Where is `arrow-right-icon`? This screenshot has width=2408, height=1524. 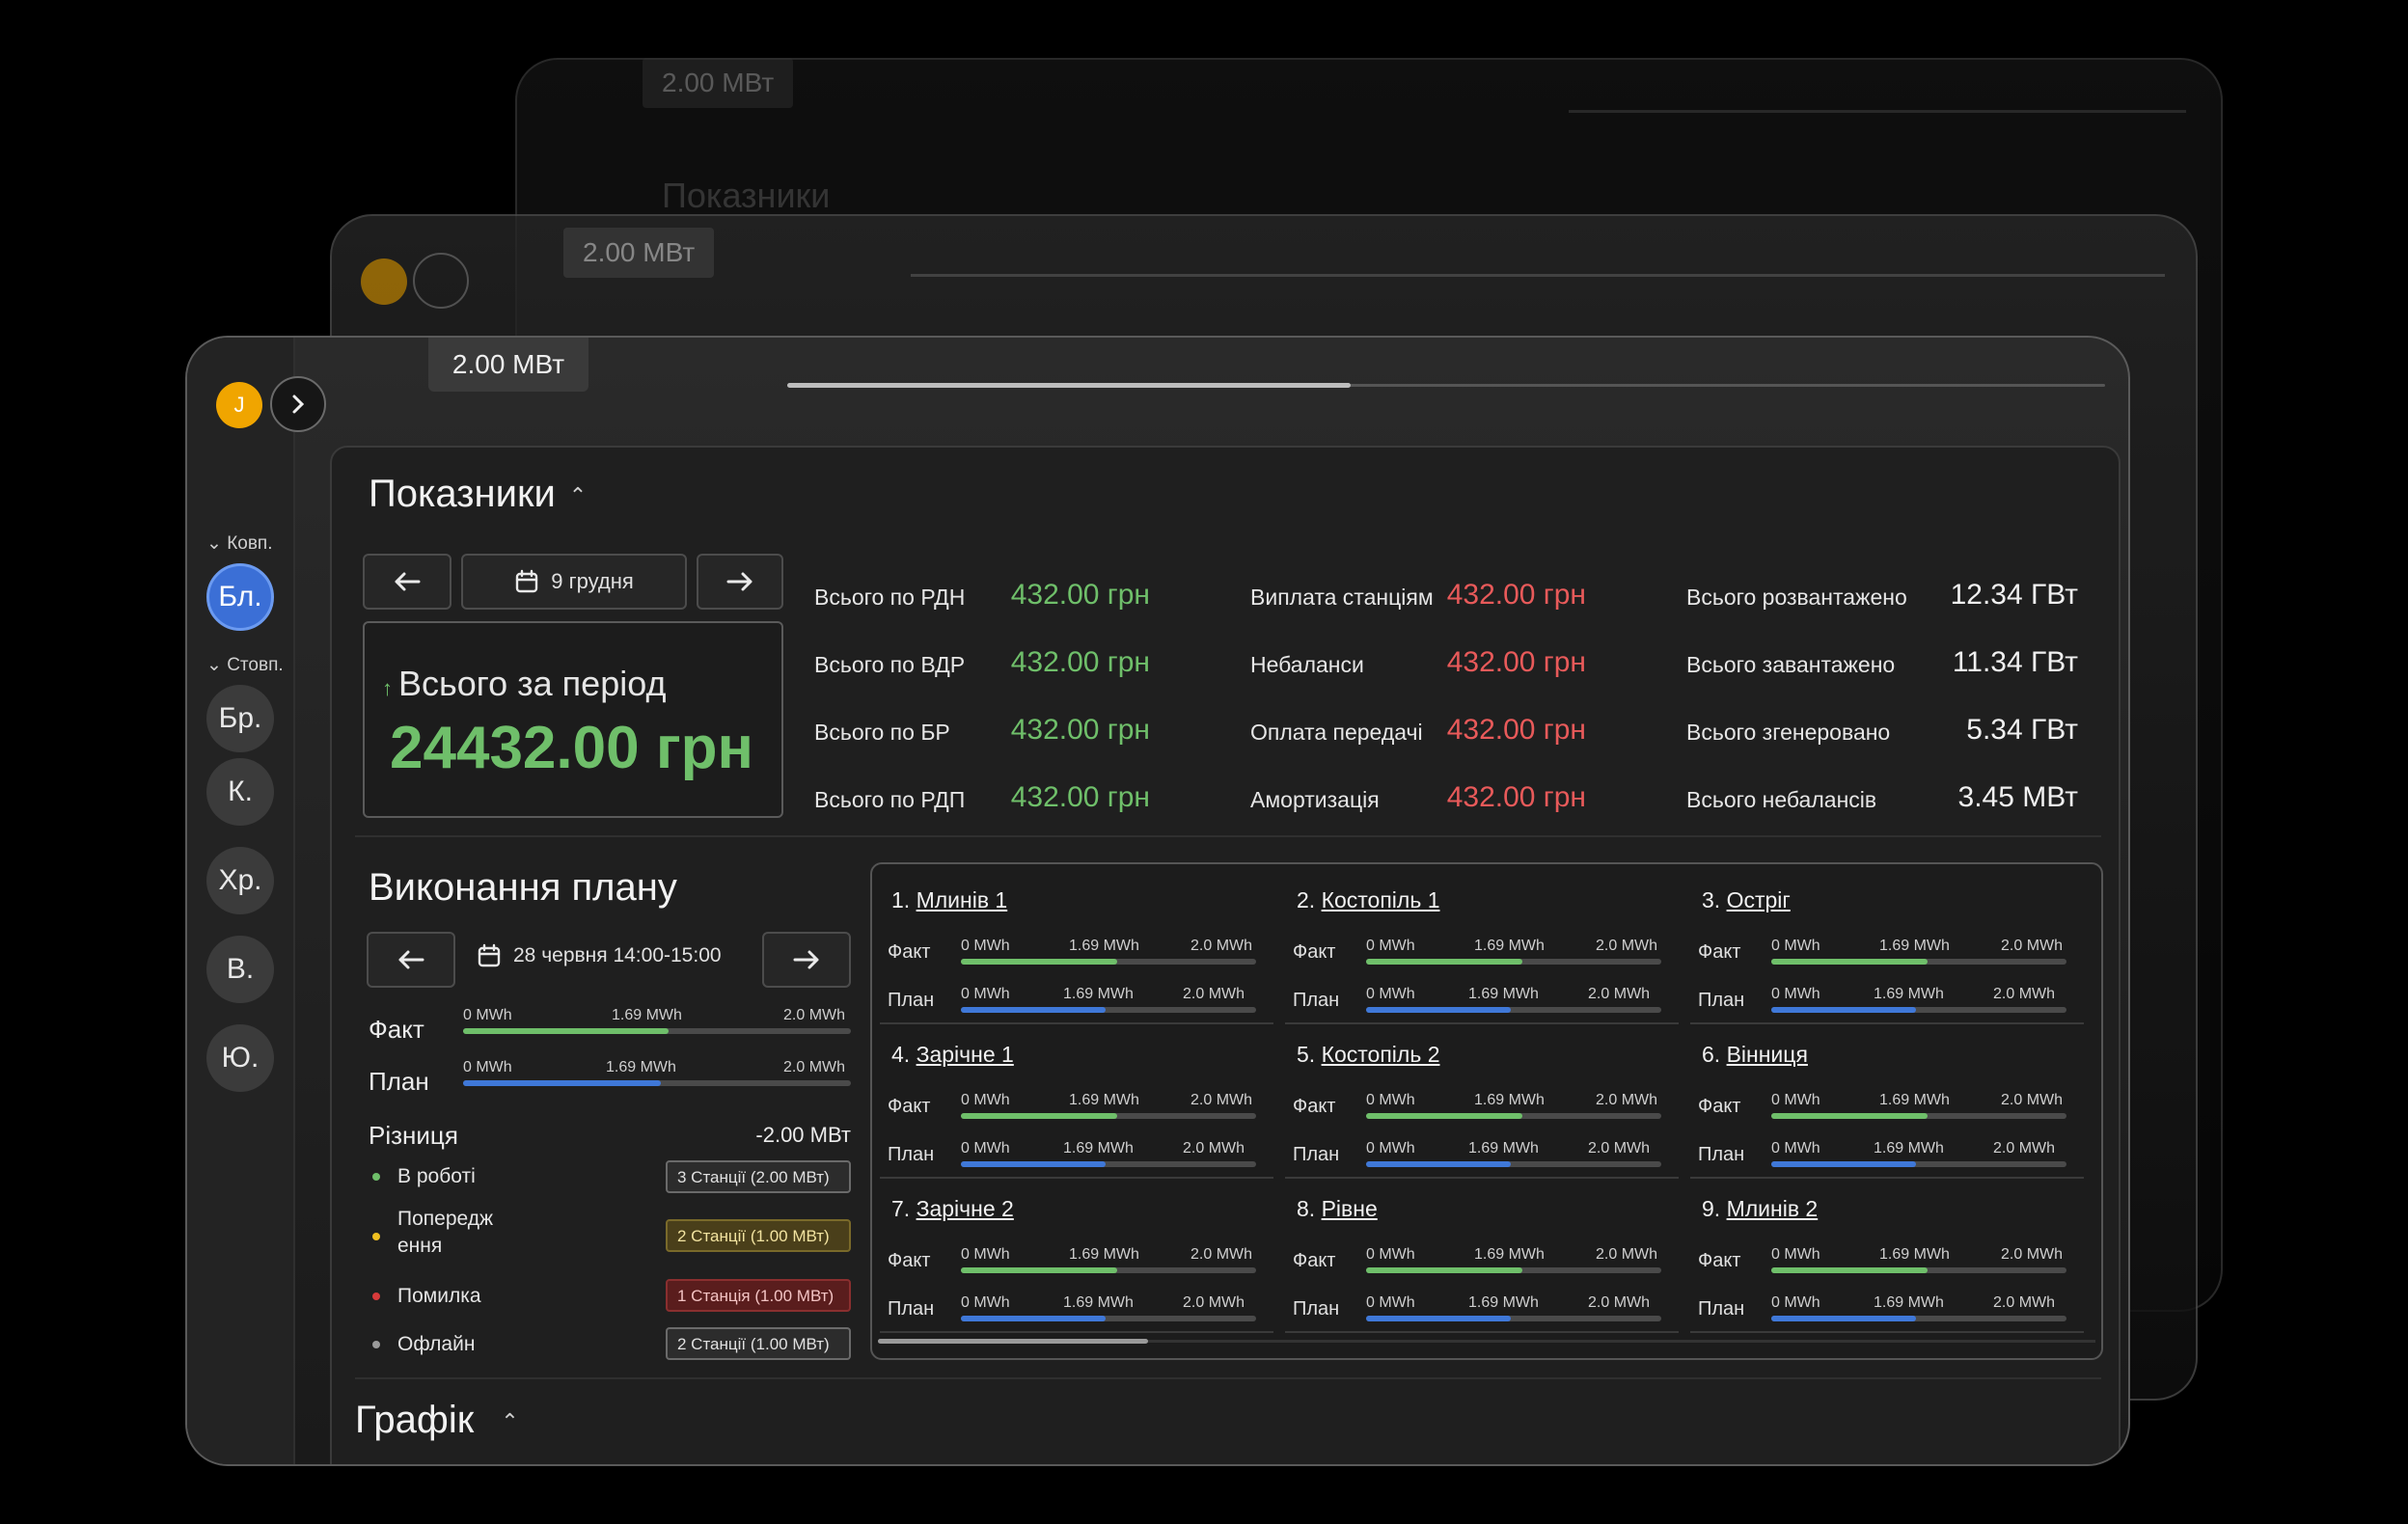
arrow-right-icon is located at coordinates (806, 960).